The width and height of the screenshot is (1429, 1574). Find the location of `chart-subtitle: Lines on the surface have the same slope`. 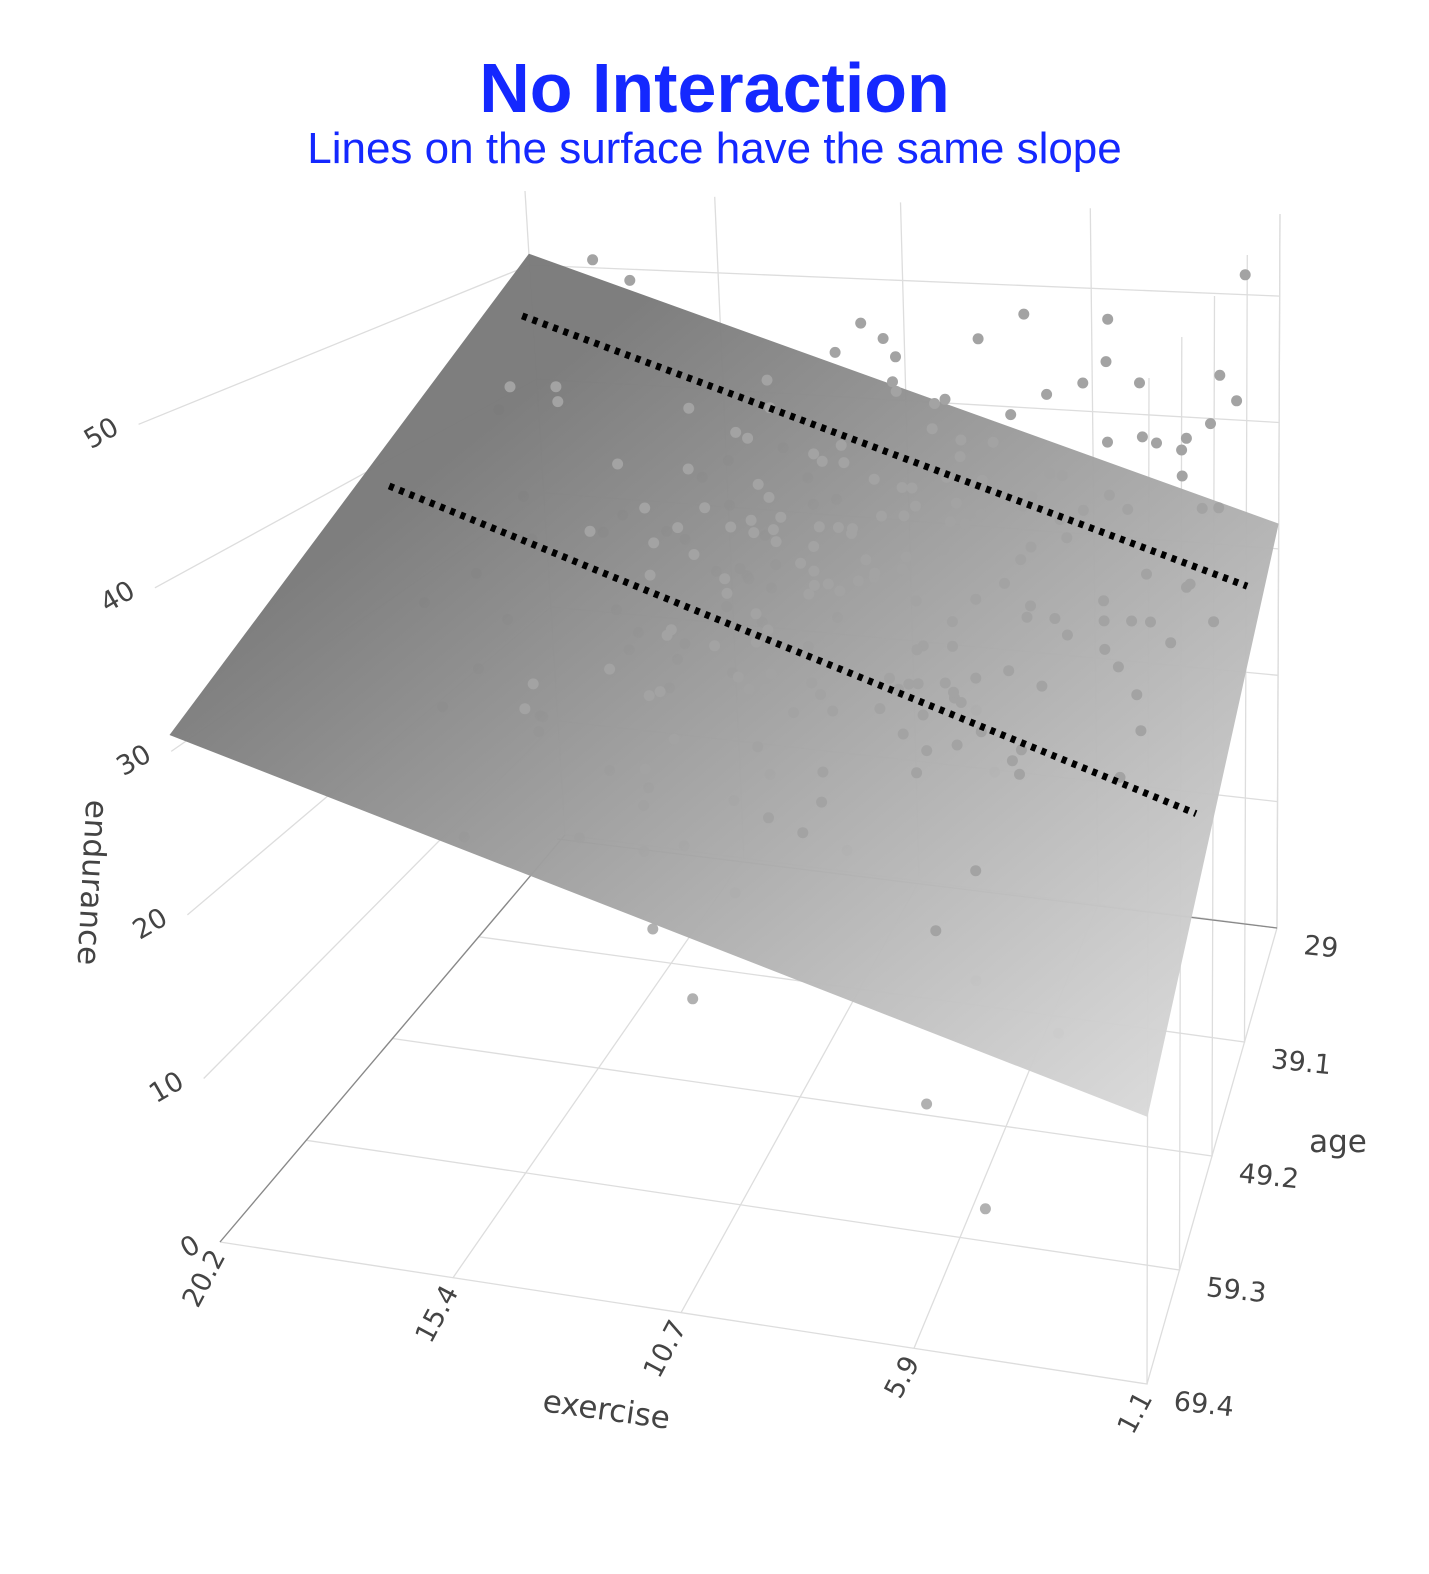

chart-subtitle: Lines on the surface have the same slope is located at coordinates (714, 148).